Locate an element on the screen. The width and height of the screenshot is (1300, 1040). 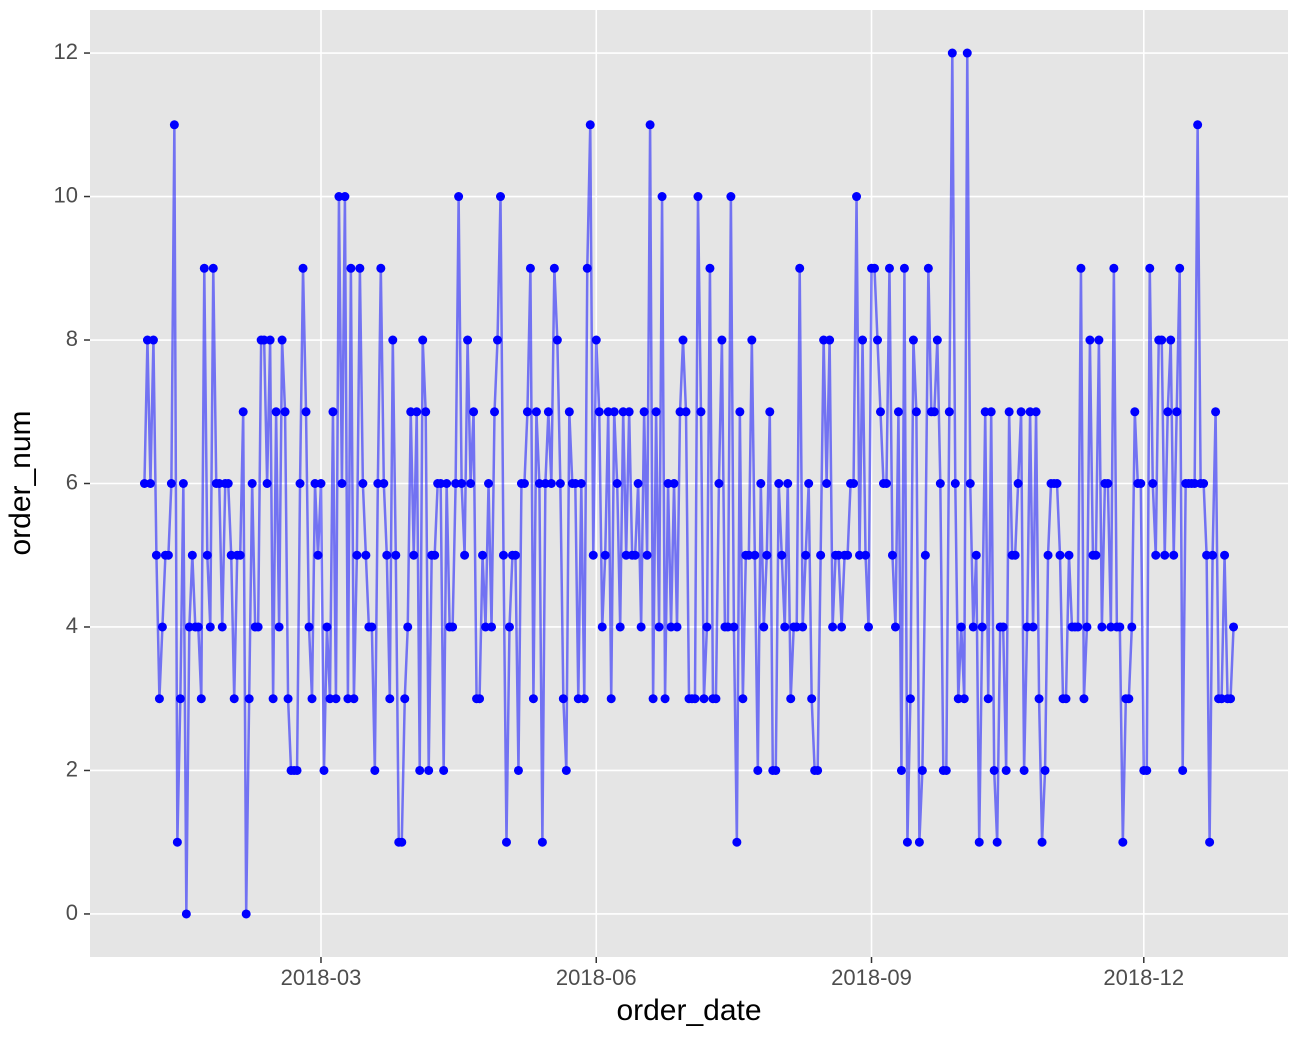
y-tick-label: 2 is located at coordinates (72, 768).